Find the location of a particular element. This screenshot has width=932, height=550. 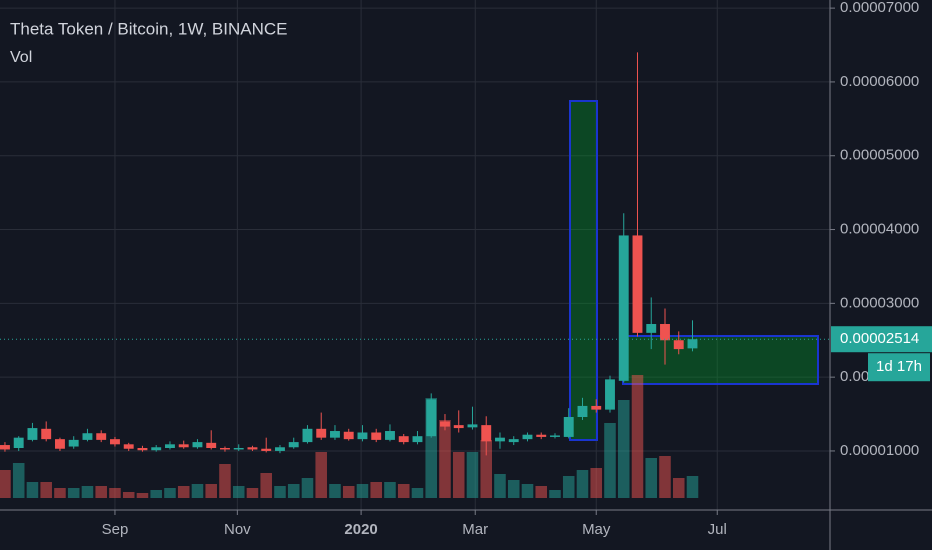

volume-label: Vol is located at coordinates (21, 57).